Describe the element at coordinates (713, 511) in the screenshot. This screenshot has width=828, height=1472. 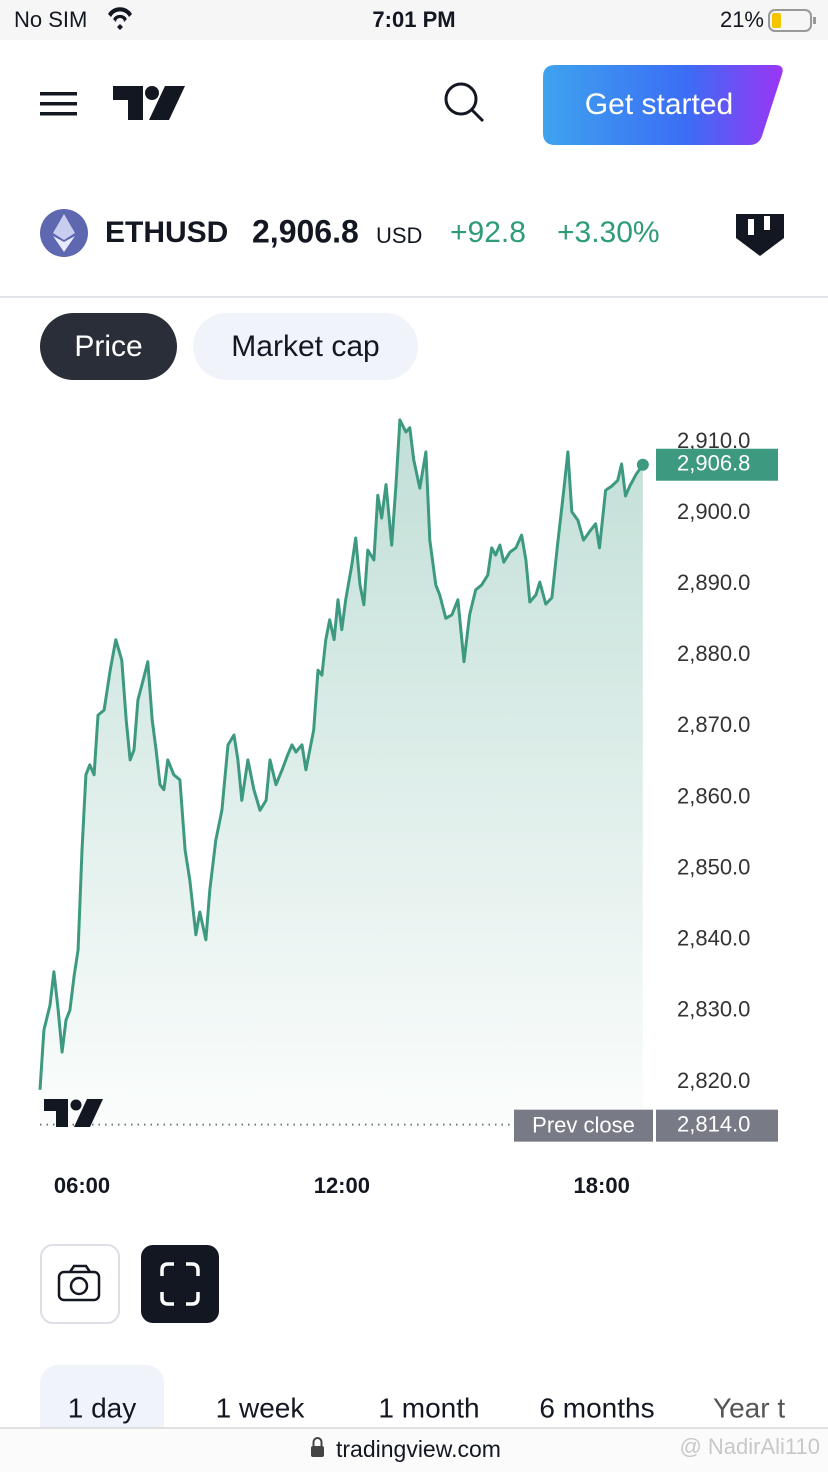
I see `y-tick-label: 2,900.0` at that location.